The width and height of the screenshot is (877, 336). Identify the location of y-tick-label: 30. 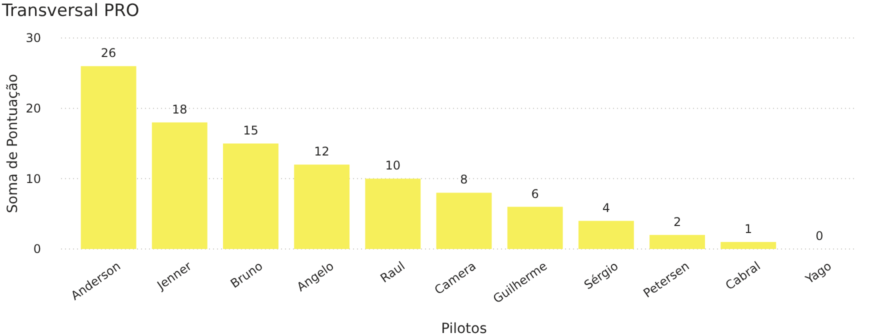
(33, 38).